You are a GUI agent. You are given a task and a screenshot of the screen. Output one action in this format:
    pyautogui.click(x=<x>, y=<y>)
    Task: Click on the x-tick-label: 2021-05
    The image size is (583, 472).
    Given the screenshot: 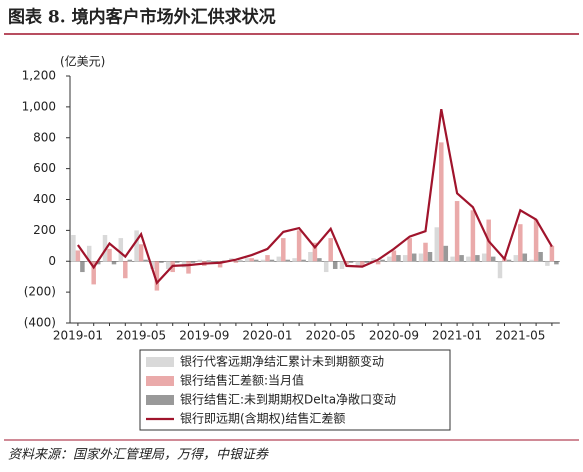 What is the action you would take?
    pyautogui.click(x=520, y=336)
    